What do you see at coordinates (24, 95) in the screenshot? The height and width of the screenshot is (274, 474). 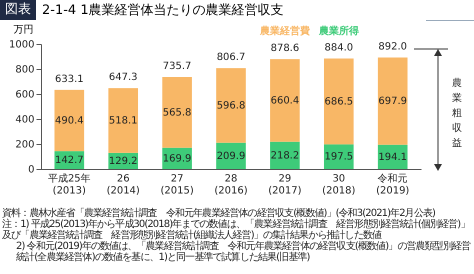 I see `y-tick-label: 600` at bounding box center [24, 95].